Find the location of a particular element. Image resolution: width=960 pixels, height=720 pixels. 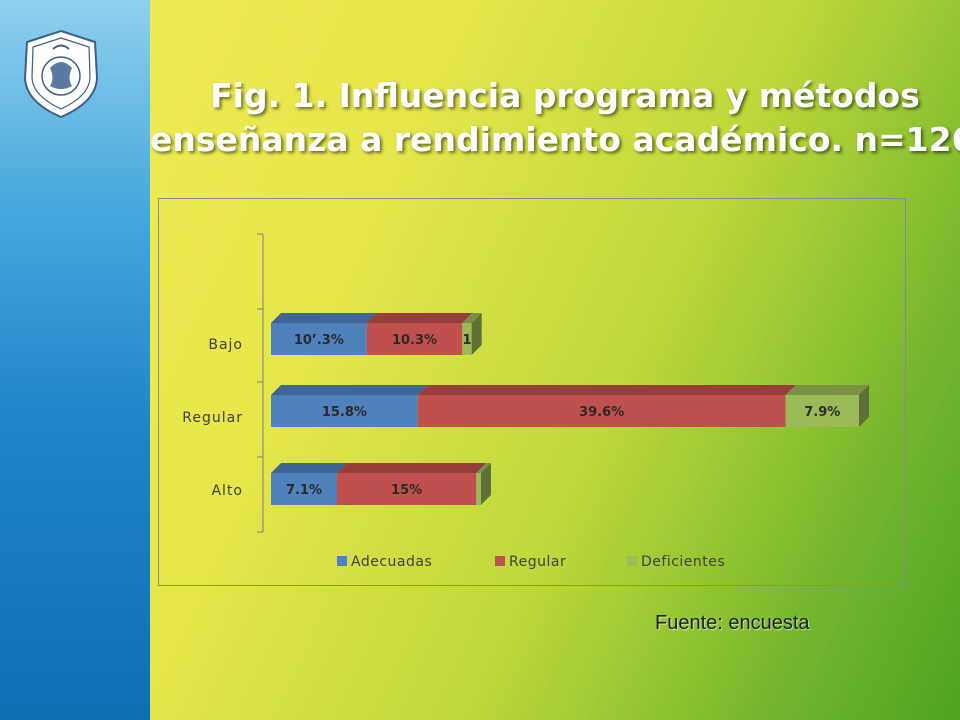

data-label: 1 is located at coordinates (466, 340).